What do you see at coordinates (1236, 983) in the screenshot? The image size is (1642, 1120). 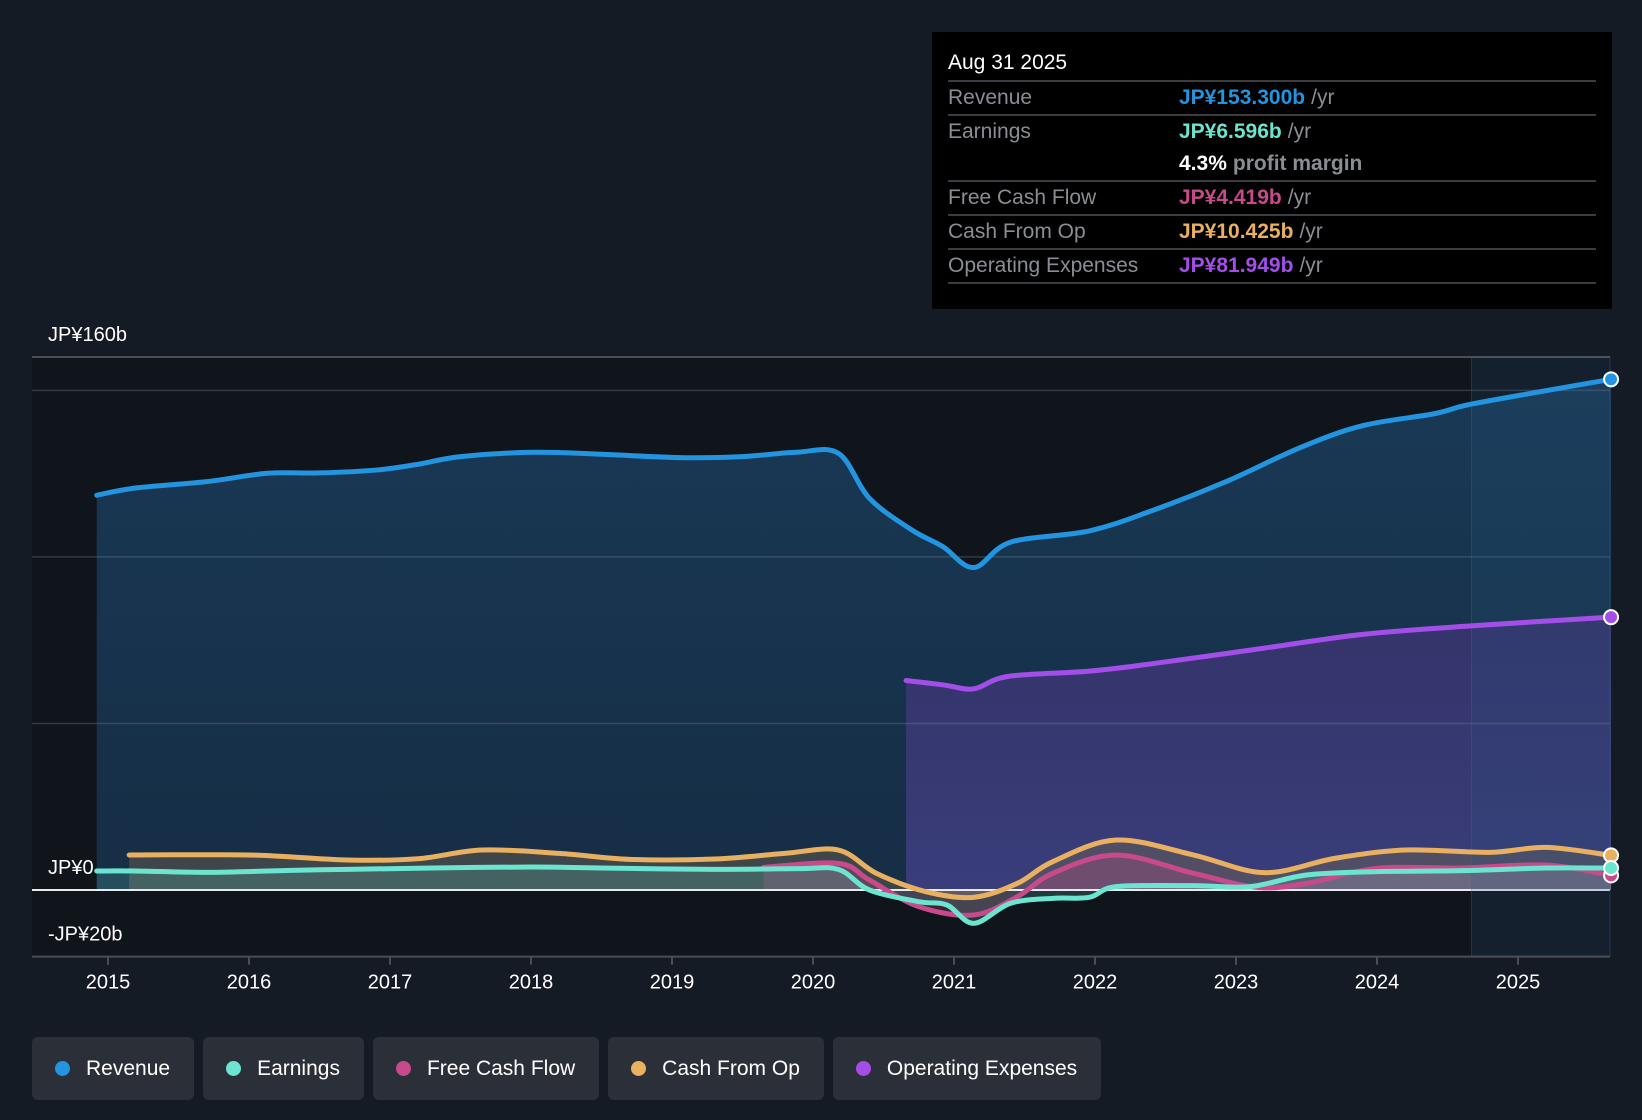 I see `x-tick-label: 2023` at bounding box center [1236, 983].